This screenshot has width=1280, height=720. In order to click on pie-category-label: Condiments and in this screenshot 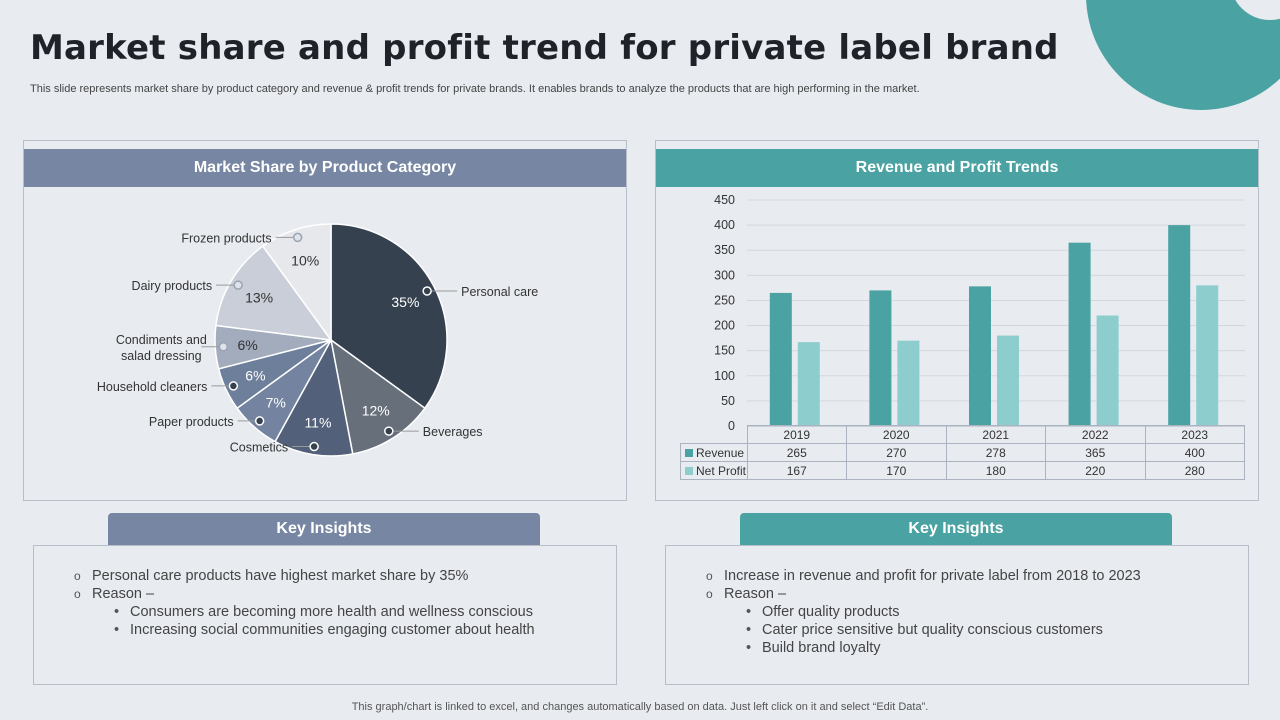, I will do `click(161, 340)`.